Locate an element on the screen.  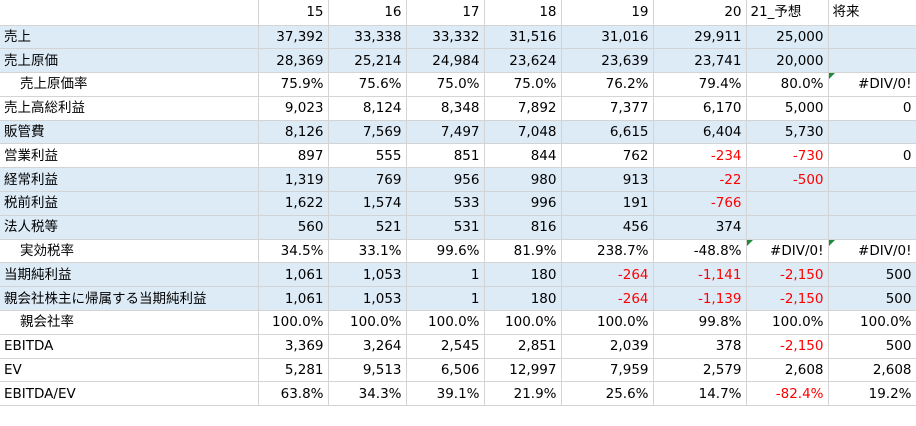
value-cell: 816 is located at coordinates (523, 227).